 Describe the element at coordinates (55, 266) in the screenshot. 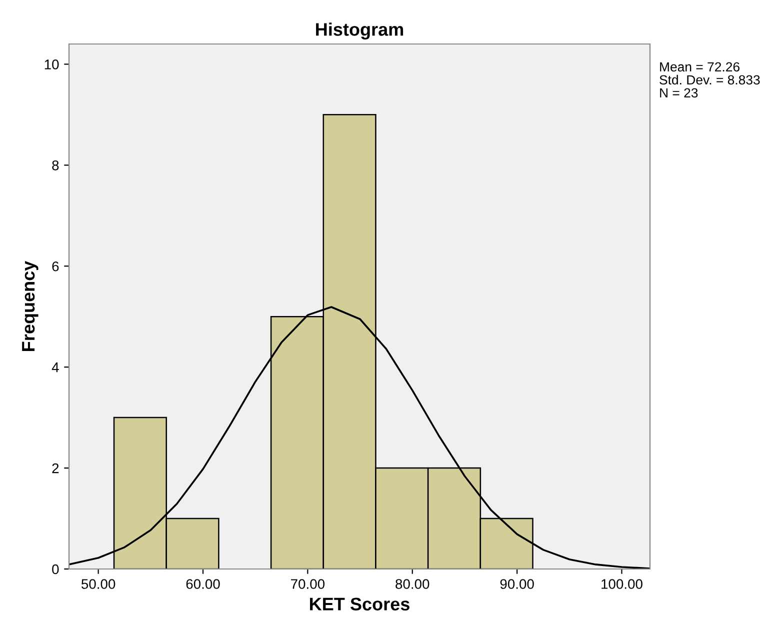

I see `y-tick-label: 6` at that location.